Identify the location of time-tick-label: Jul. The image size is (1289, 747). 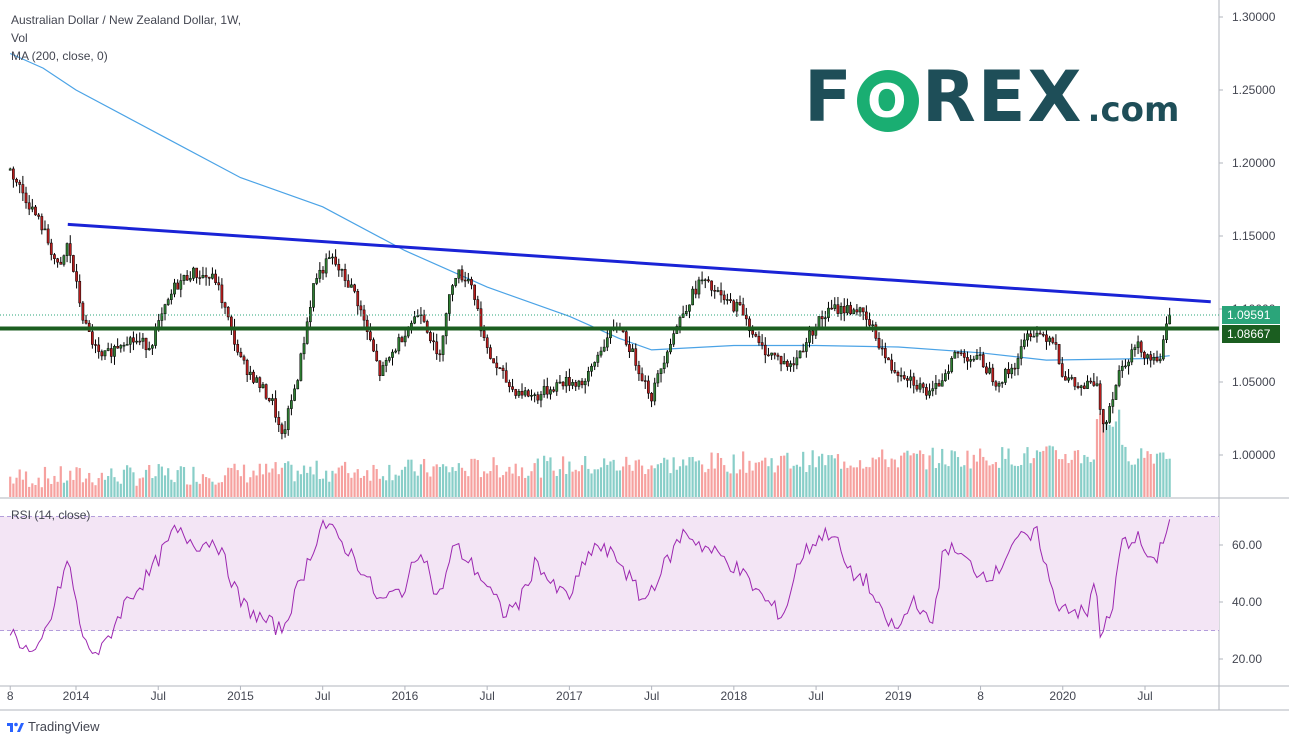
(651, 696).